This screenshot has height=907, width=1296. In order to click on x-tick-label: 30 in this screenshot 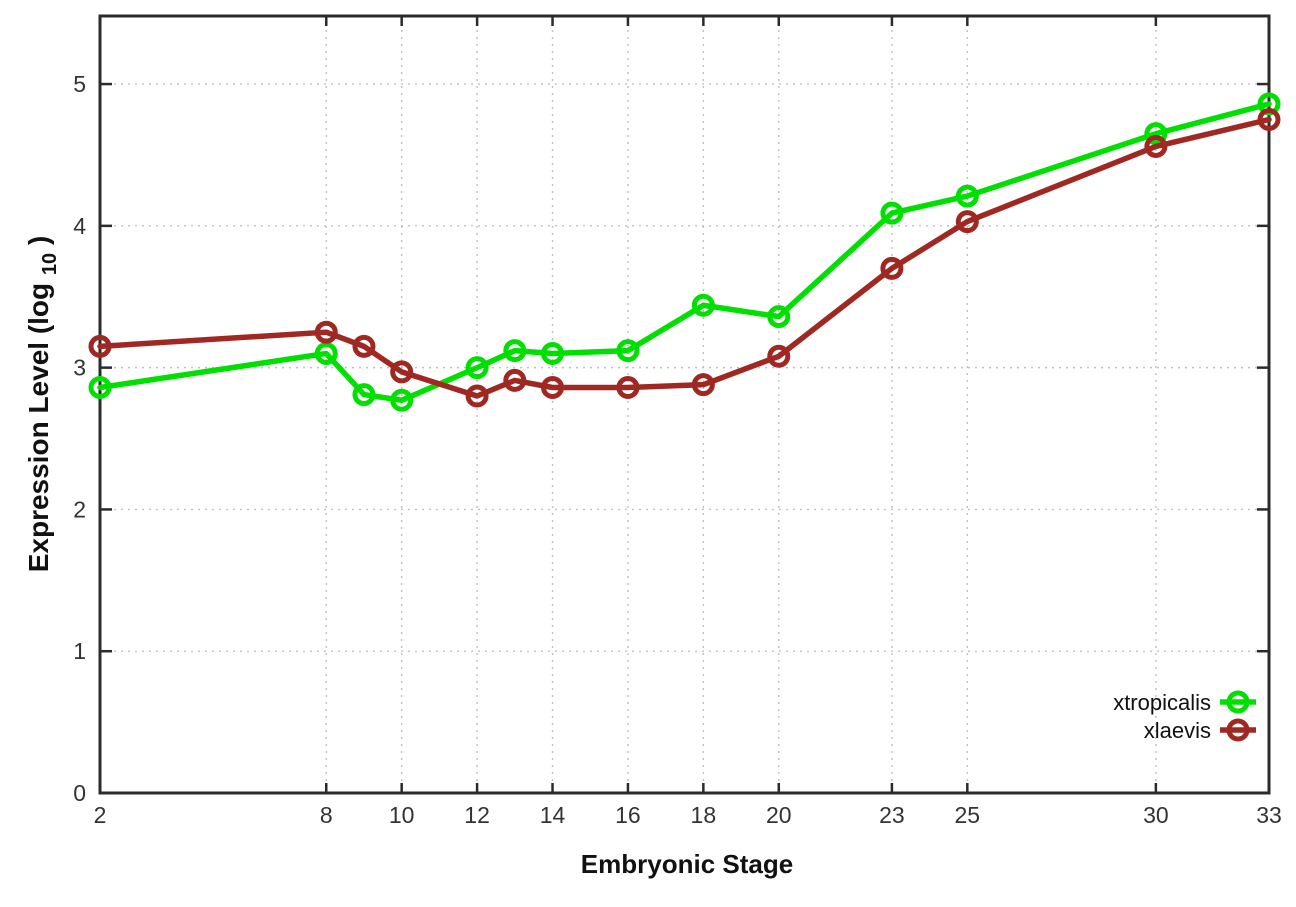, I will do `click(1156, 815)`.